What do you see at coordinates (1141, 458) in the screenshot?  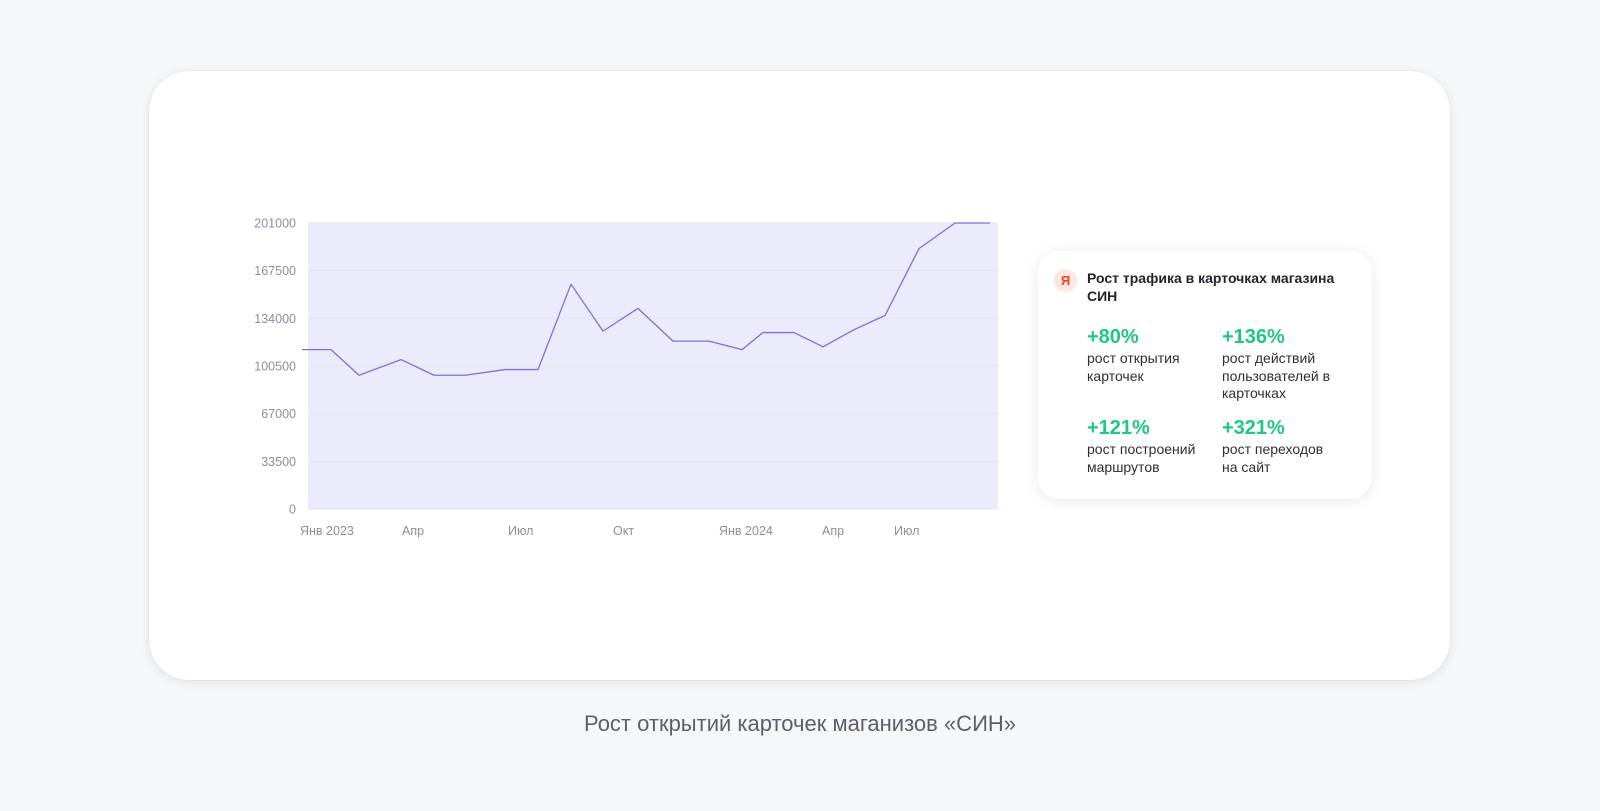 I see `stat-label: рост построений маршрутов` at bounding box center [1141, 458].